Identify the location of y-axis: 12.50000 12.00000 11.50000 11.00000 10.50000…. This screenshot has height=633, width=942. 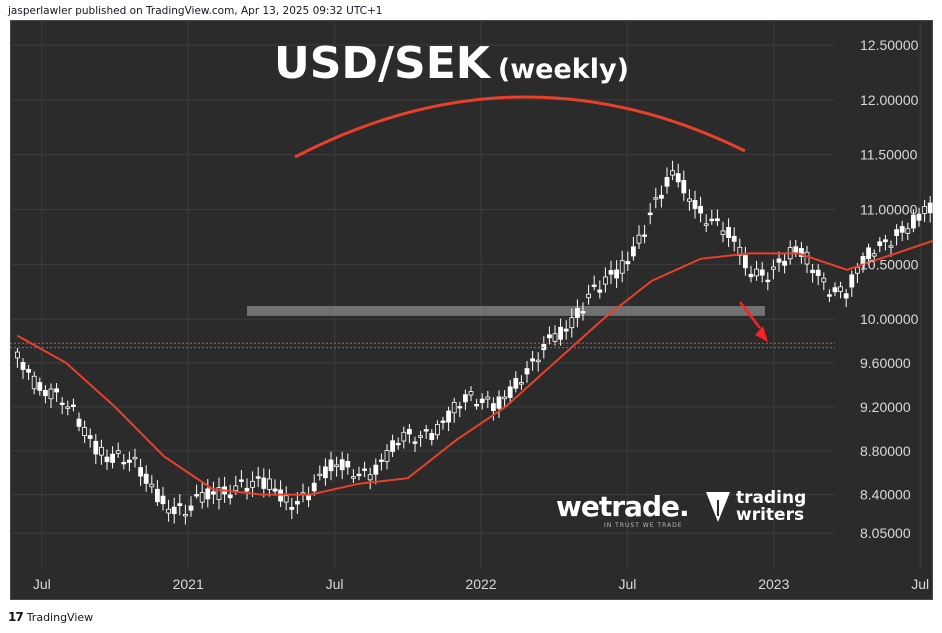
(889, 289).